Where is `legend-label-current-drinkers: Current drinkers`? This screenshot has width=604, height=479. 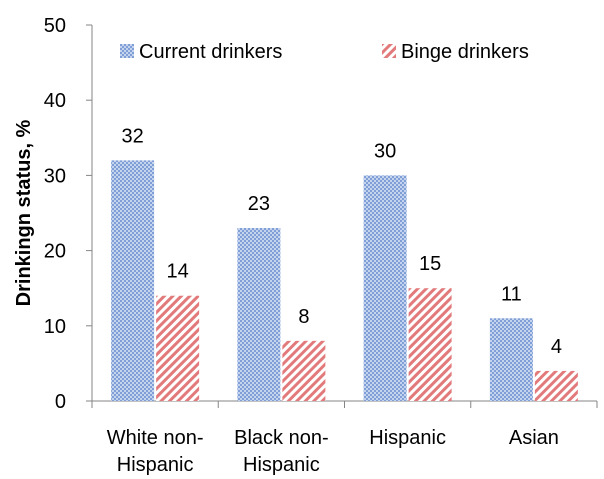 legend-label-current-drinkers: Current drinkers is located at coordinates (210, 52).